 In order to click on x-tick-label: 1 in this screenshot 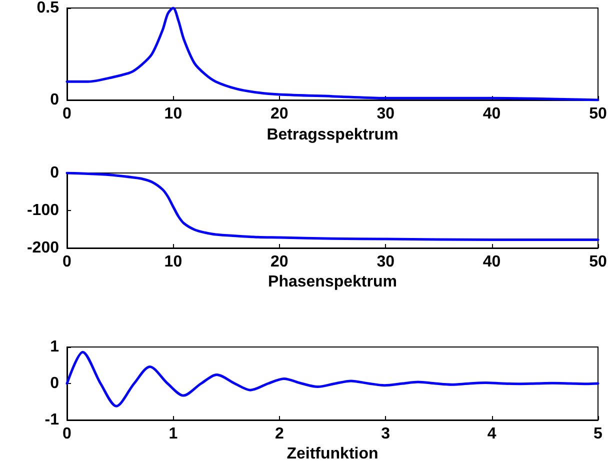, I will do `click(173, 434)`.